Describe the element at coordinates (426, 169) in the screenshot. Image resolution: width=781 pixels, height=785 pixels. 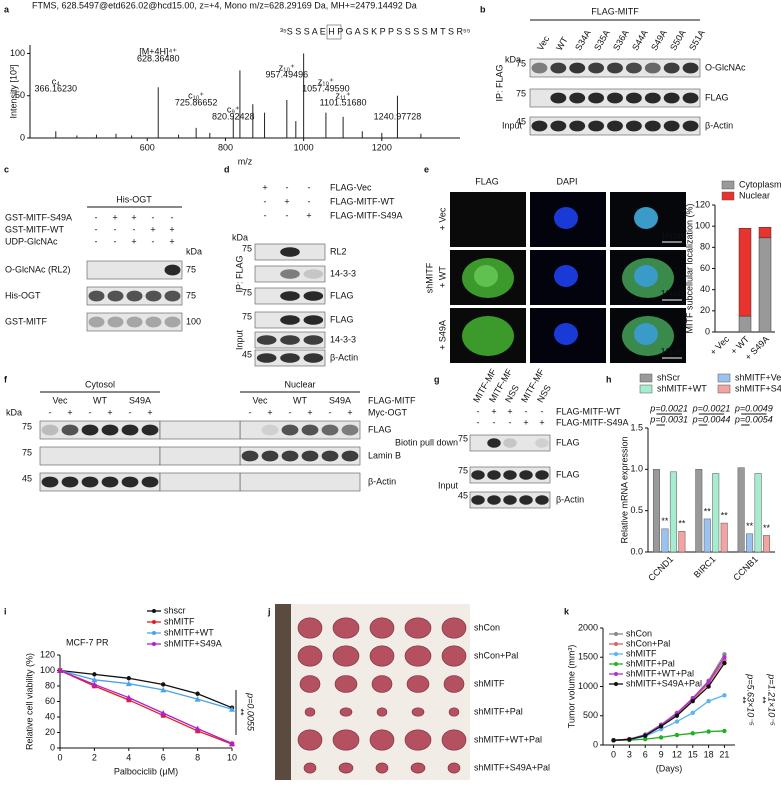
I see `panel-label: e` at that location.